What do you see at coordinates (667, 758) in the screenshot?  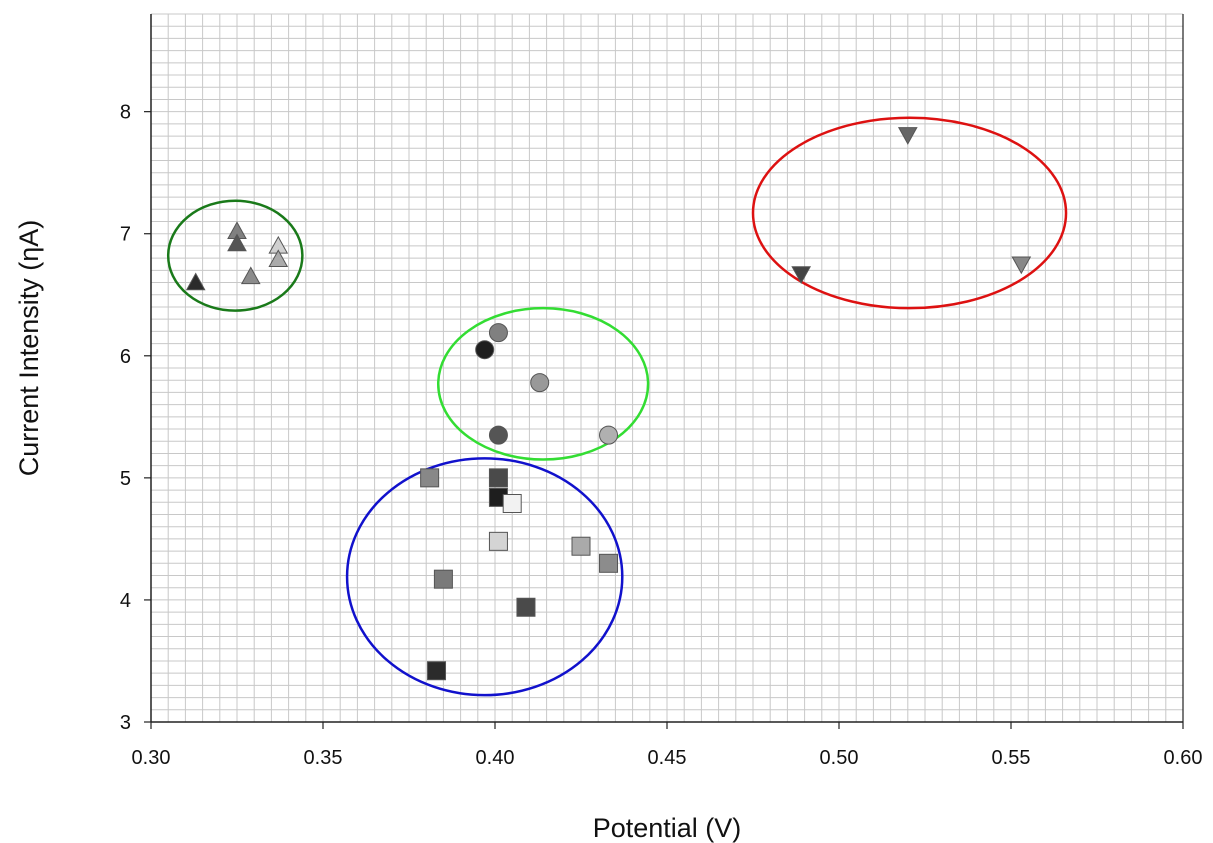 I see `x-tick-label: 0.45` at bounding box center [667, 758].